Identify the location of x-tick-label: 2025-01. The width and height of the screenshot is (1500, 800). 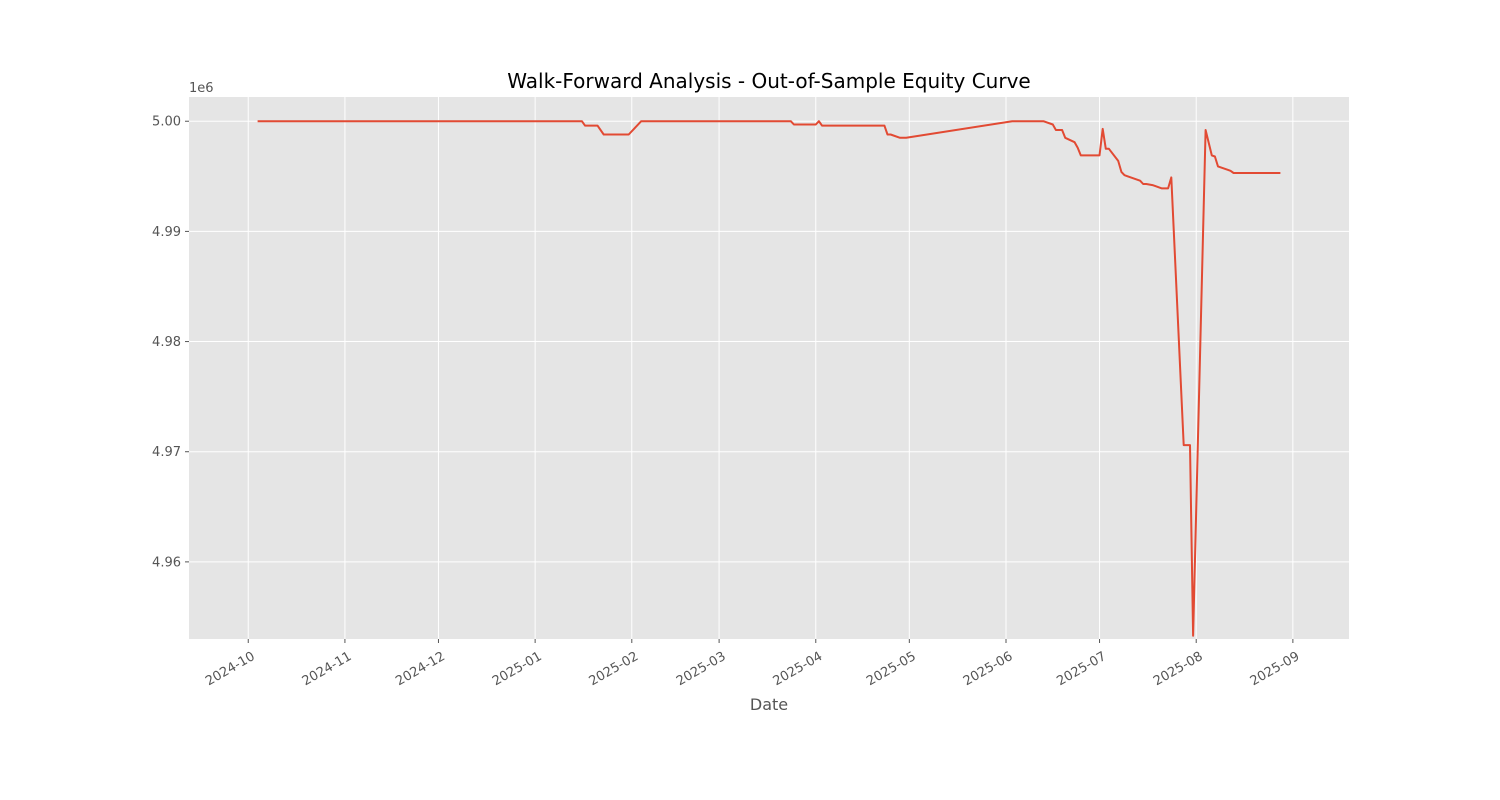
(517, 669).